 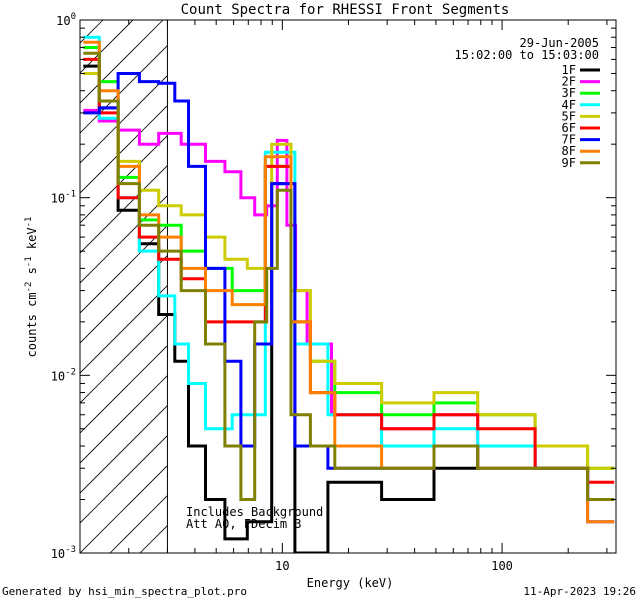 I want to click on legend-label: 6F, so click(x=569, y=128).